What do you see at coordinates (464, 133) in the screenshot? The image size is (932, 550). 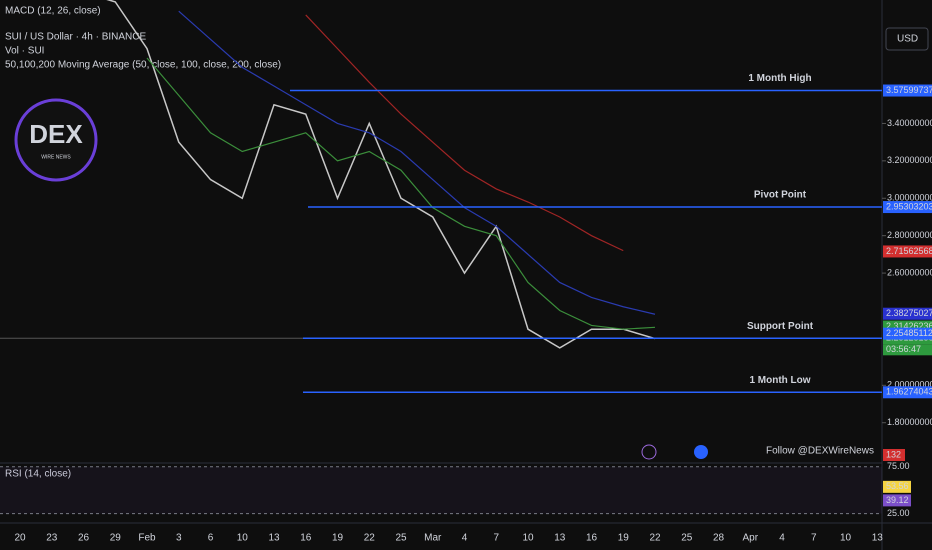 I see `price-line` at bounding box center [464, 133].